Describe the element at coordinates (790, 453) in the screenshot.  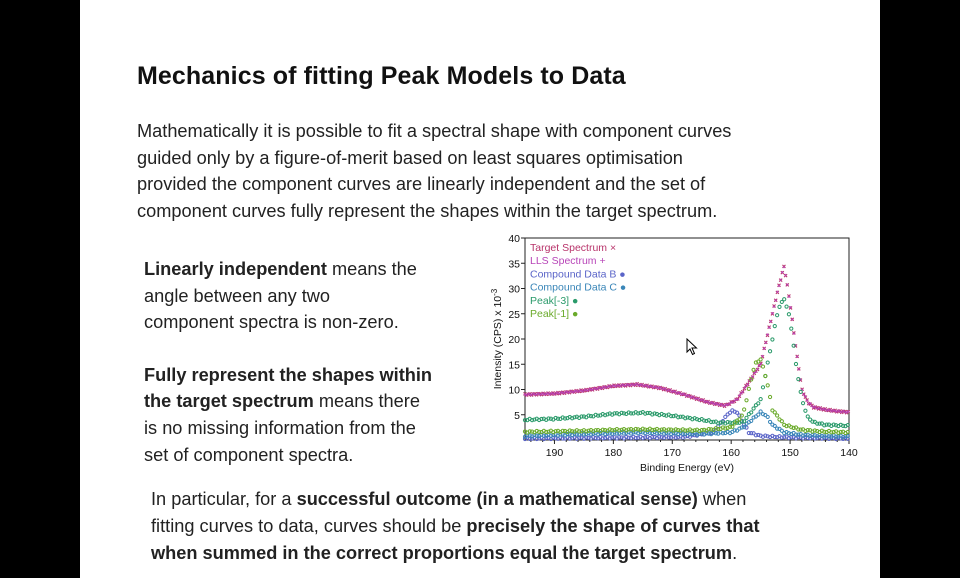
I see `x-tick-label: 150` at that location.